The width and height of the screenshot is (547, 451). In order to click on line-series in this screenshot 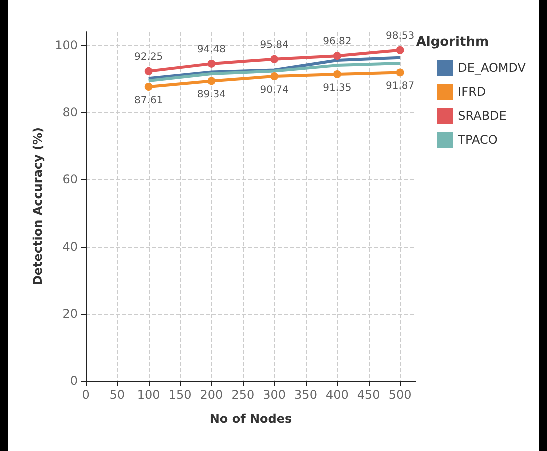, I will do `click(274, 72)`.